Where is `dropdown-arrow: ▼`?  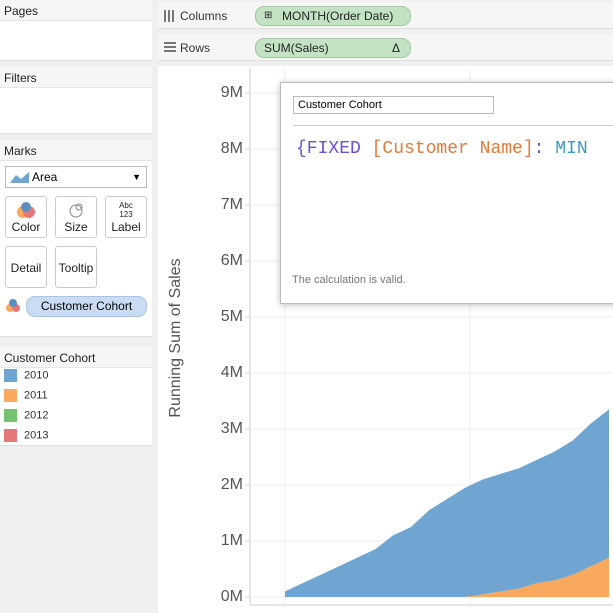 dropdown-arrow: ▼ is located at coordinates (136, 177).